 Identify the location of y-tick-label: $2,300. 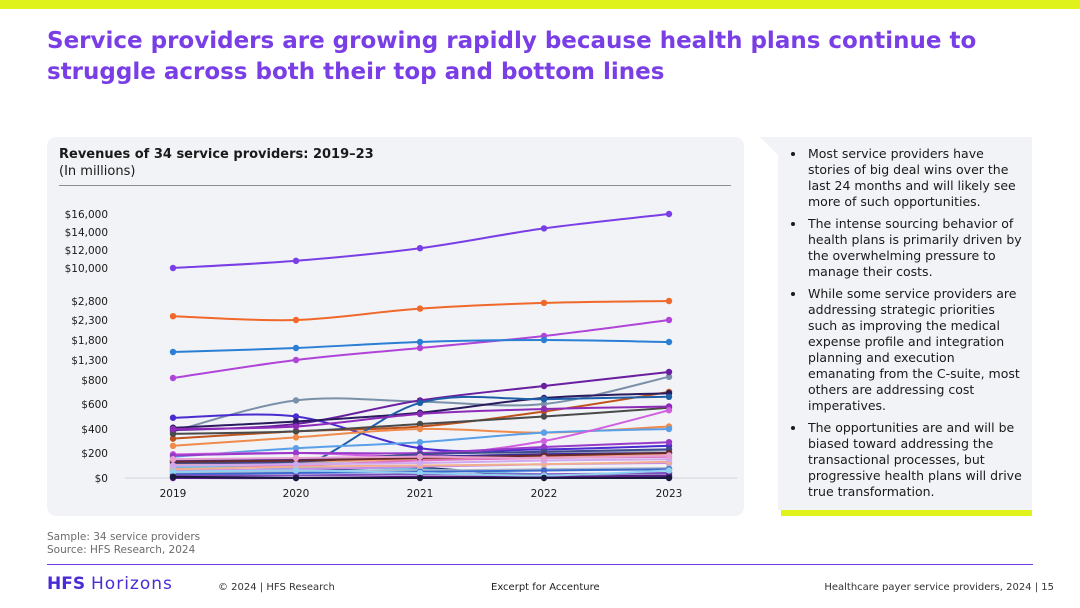
(89, 321).